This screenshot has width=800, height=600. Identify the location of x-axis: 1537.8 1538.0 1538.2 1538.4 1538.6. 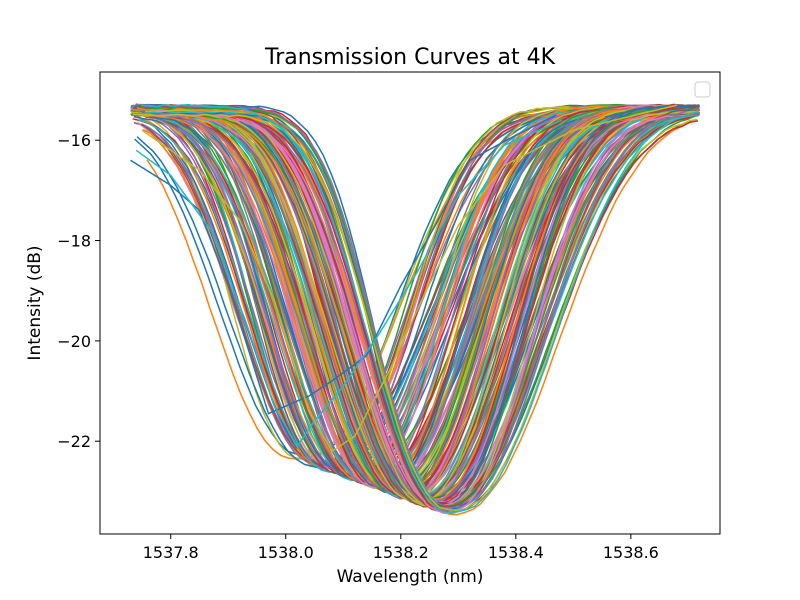
(401, 548).